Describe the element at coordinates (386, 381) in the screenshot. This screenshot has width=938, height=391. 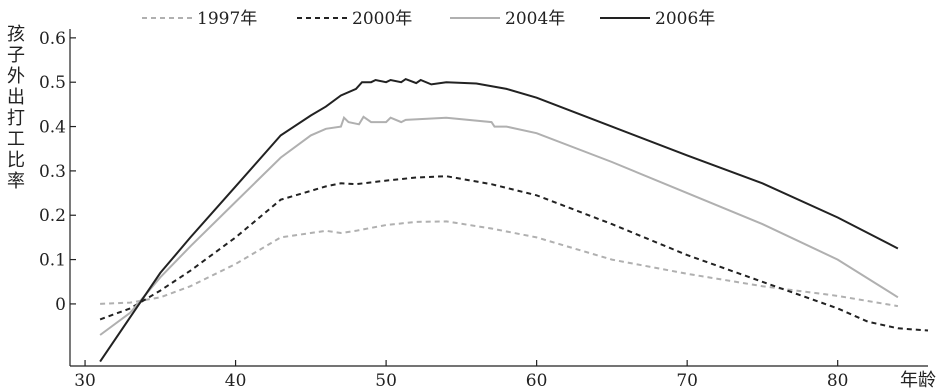
I see `x-tick-label: 50` at that location.